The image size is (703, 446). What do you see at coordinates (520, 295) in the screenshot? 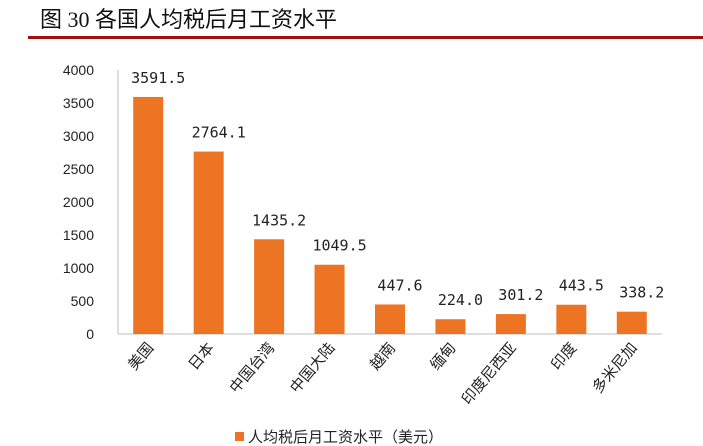
I see `data-label: 301.2` at bounding box center [520, 295].